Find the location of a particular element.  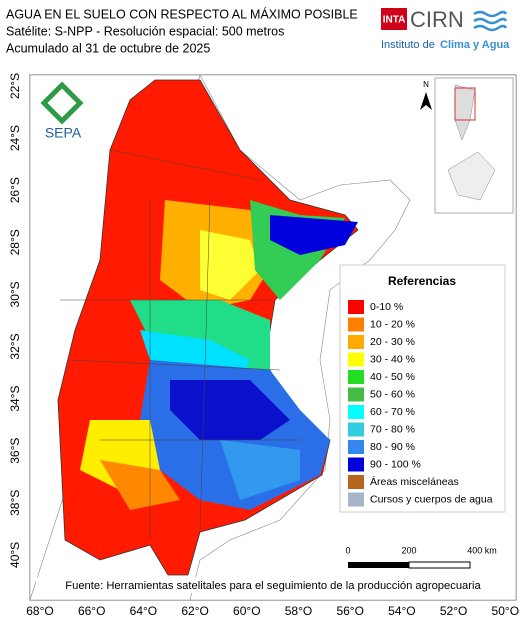

cirn-text: CIRN is located at coordinates (437, 19).